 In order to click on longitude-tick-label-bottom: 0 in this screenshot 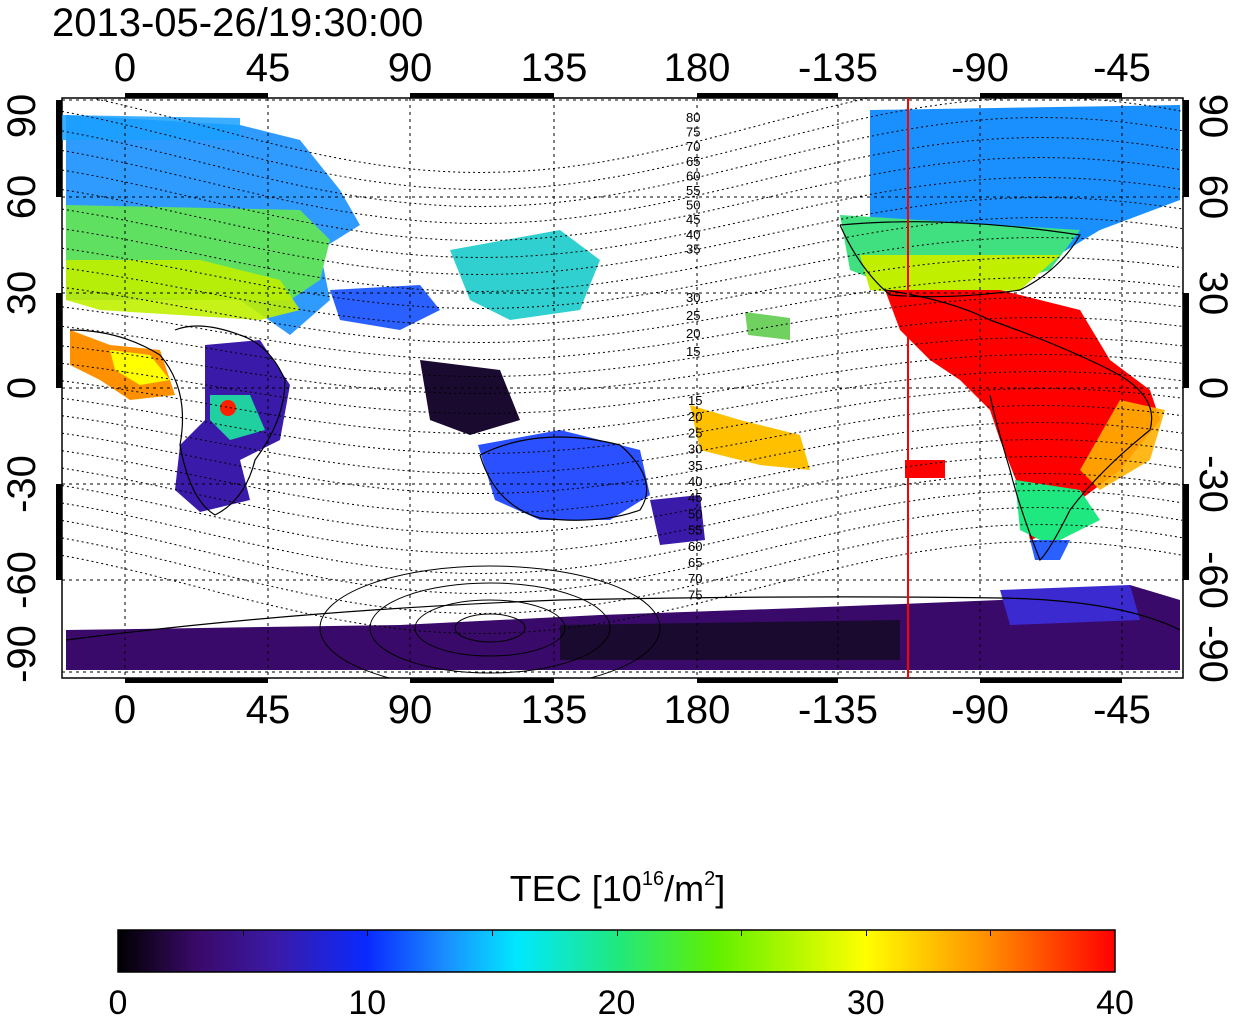, I will do `click(125, 710)`.